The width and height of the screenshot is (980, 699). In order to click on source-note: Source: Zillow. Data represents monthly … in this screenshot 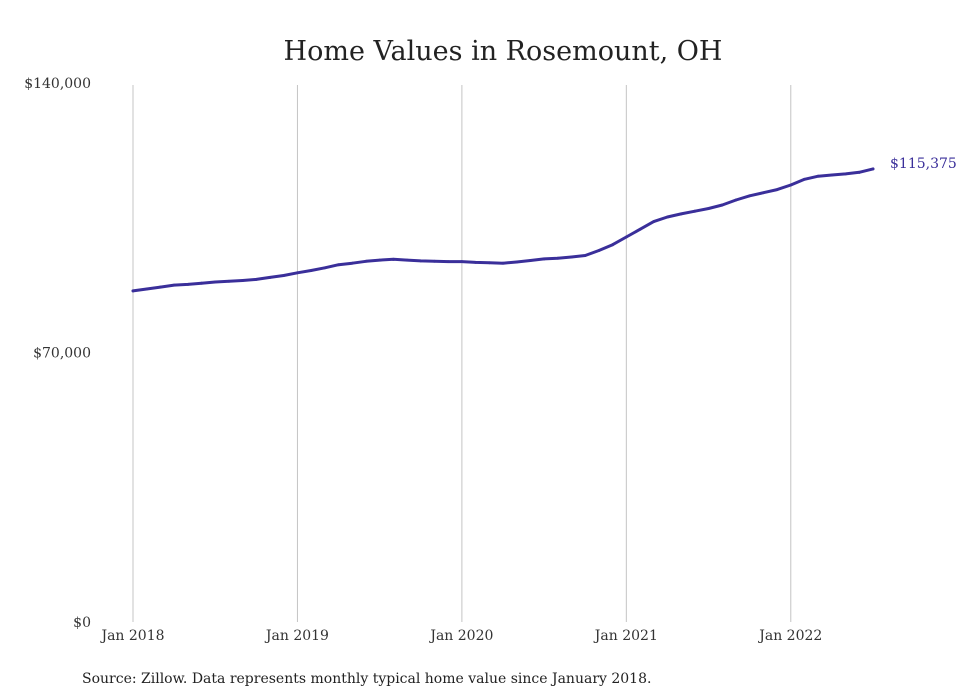, I will do `click(366, 679)`.